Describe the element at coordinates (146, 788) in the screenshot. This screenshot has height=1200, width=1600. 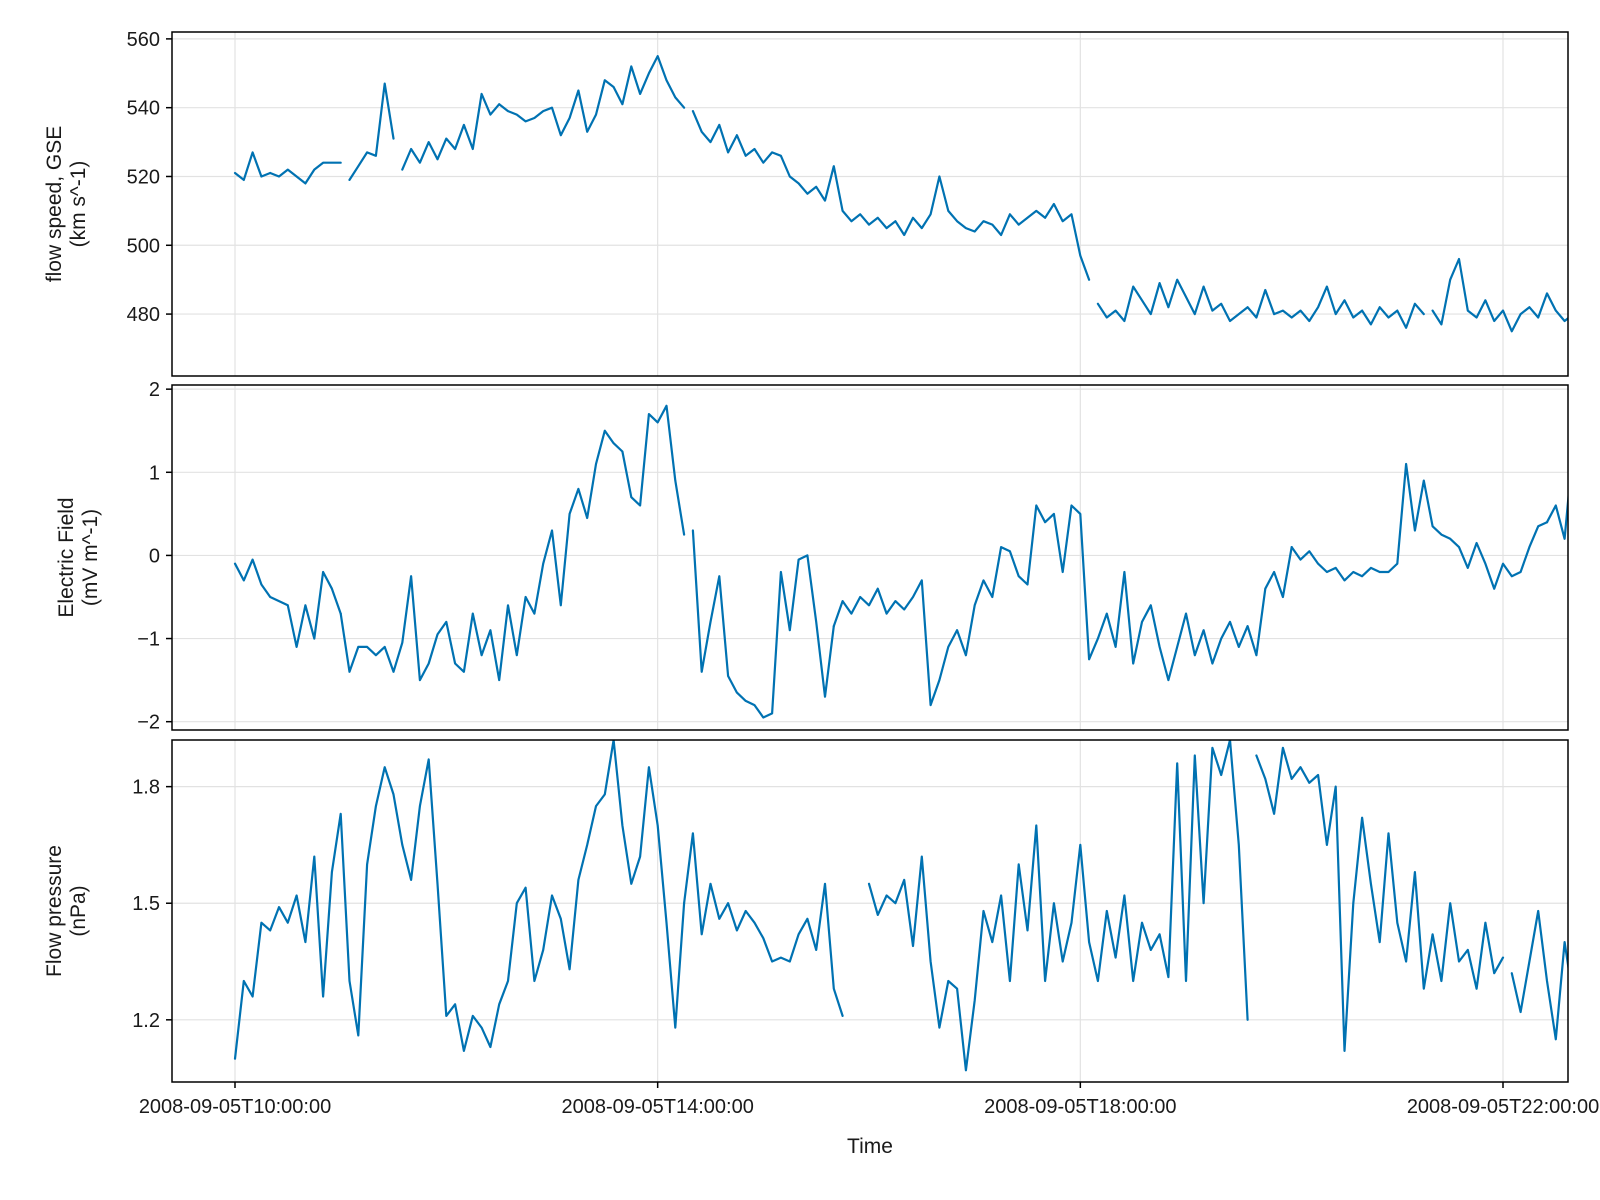
I see `y-tick-label: 1.8` at that location.